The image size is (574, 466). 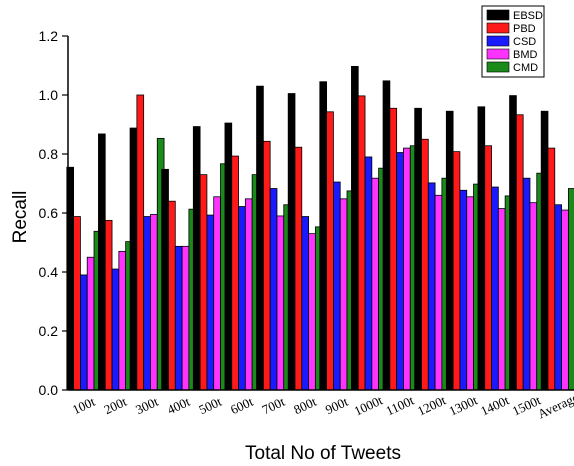 What do you see at coordinates (337, 406) in the screenshot?
I see `x-tick-label: 900t` at bounding box center [337, 406].